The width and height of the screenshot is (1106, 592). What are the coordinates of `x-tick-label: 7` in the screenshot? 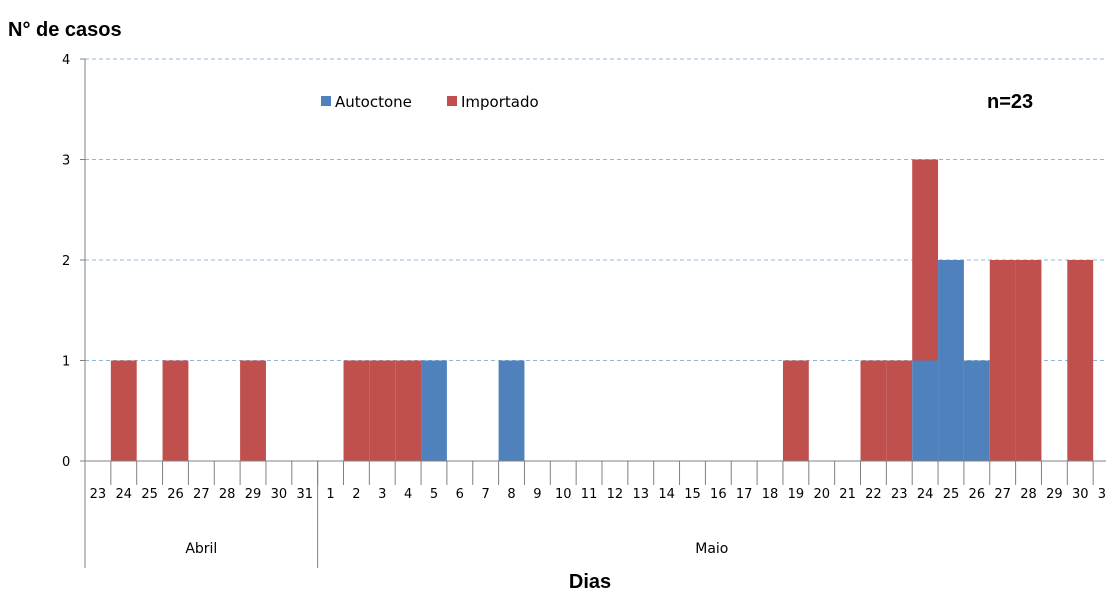 It's located at (486, 494).